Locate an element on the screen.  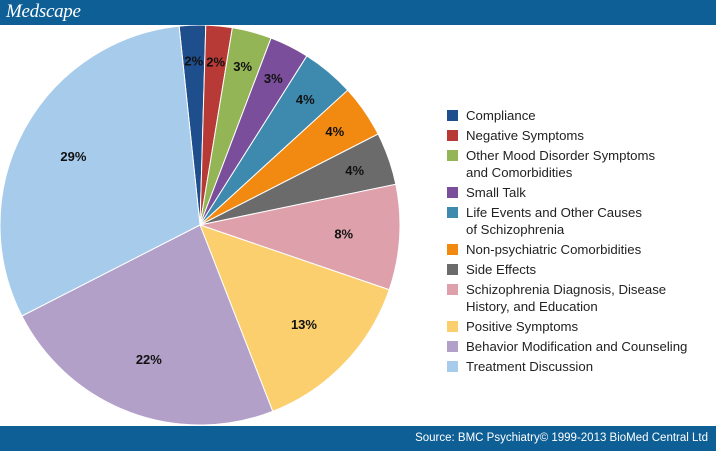
legend-item-10: Behavior Modification and Counseling is located at coordinates (581, 346).